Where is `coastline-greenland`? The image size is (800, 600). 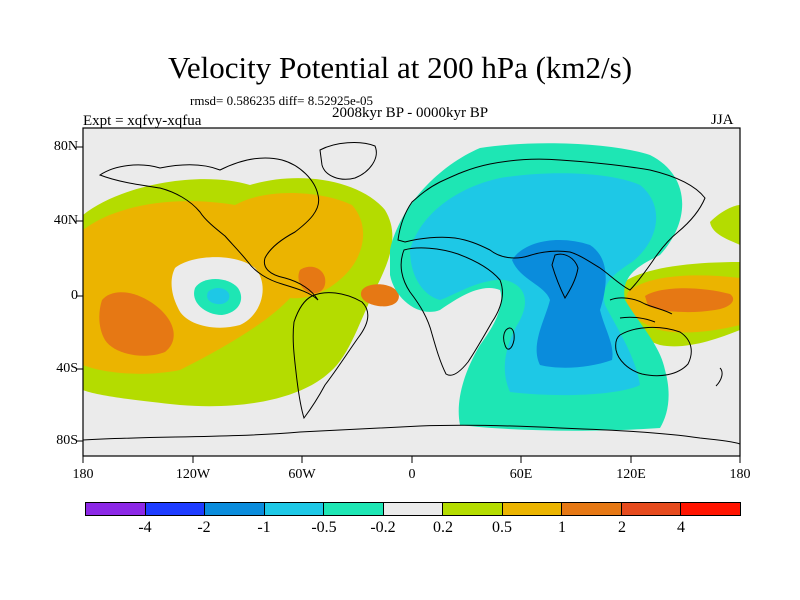 coastline-greenland is located at coordinates (348, 161).